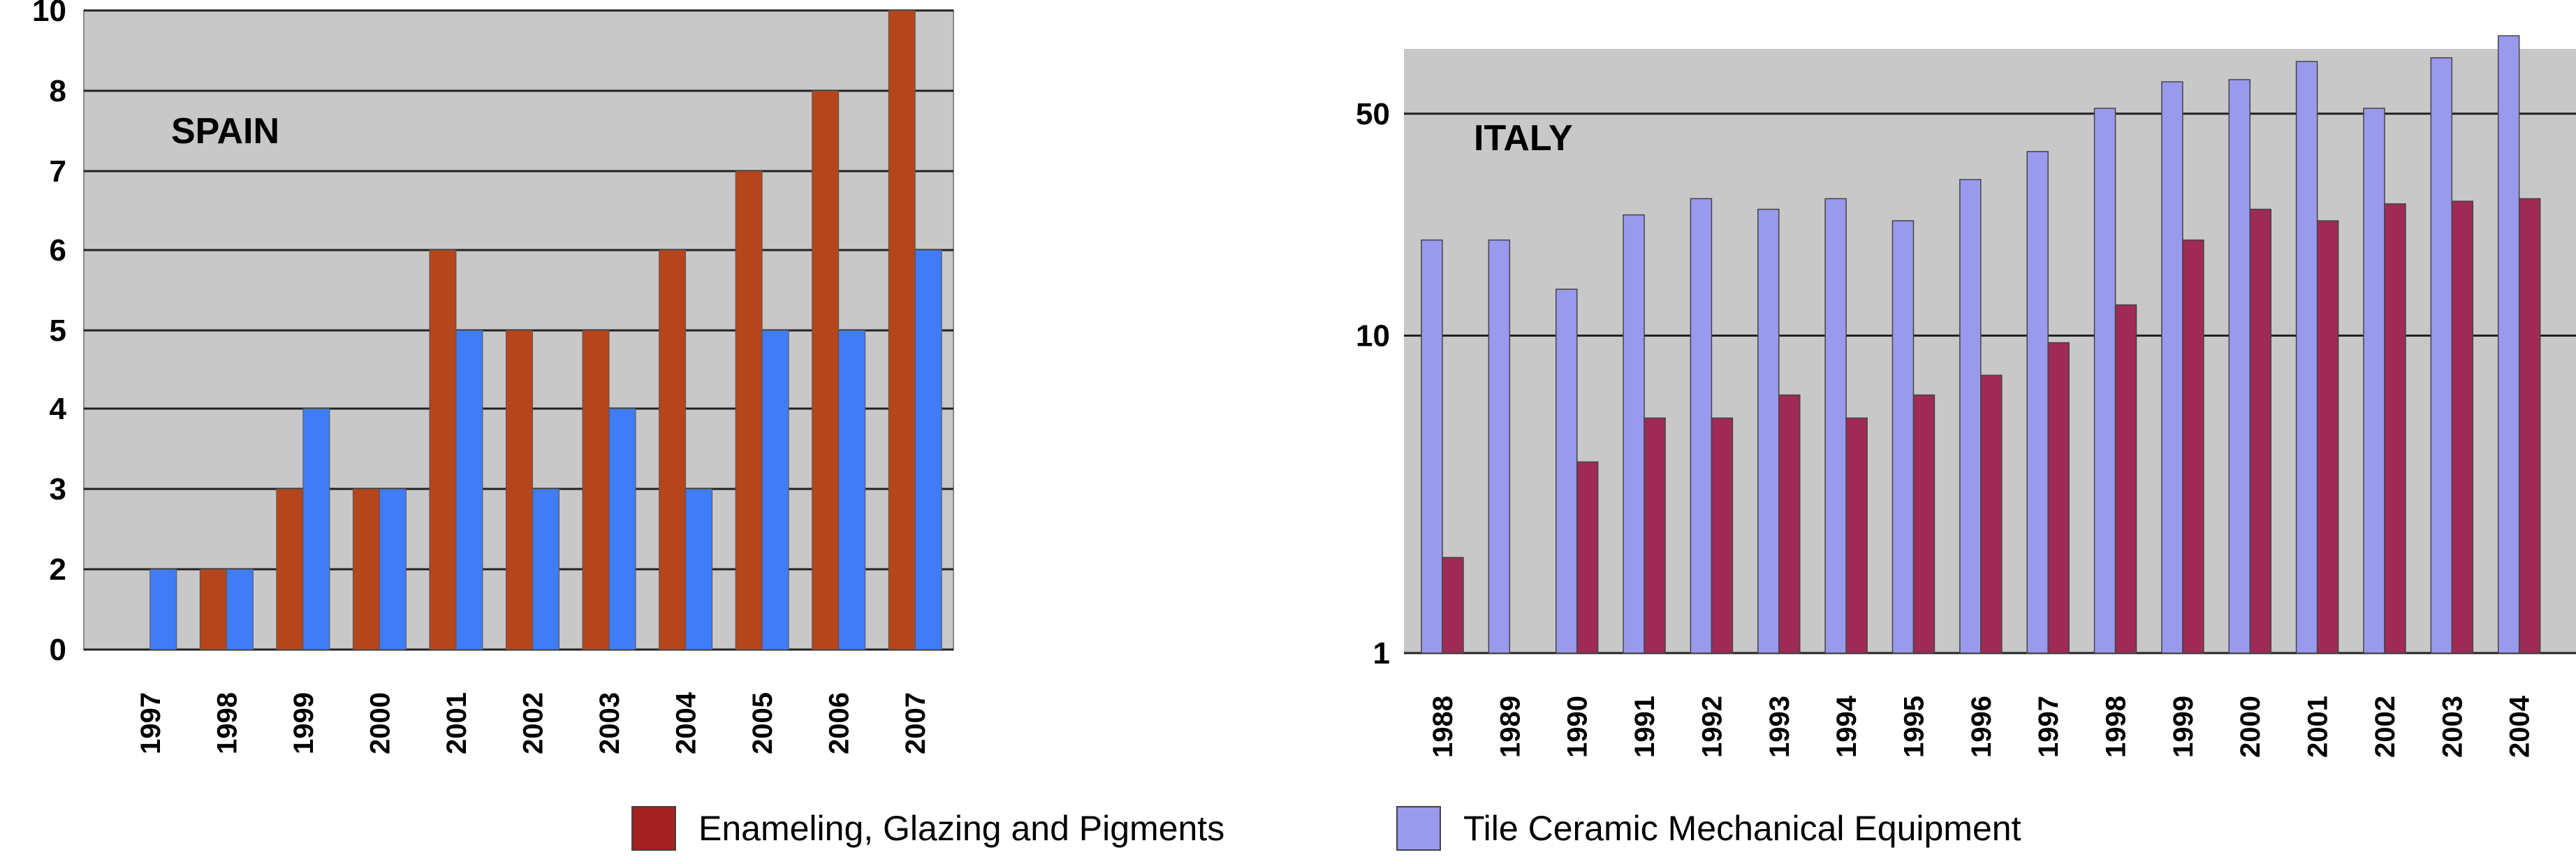 The height and width of the screenshot is (864, 2576). Describe the element at coordinates (225, 131) in the screenshot. I see `spain-title: SPAIN` at that location.